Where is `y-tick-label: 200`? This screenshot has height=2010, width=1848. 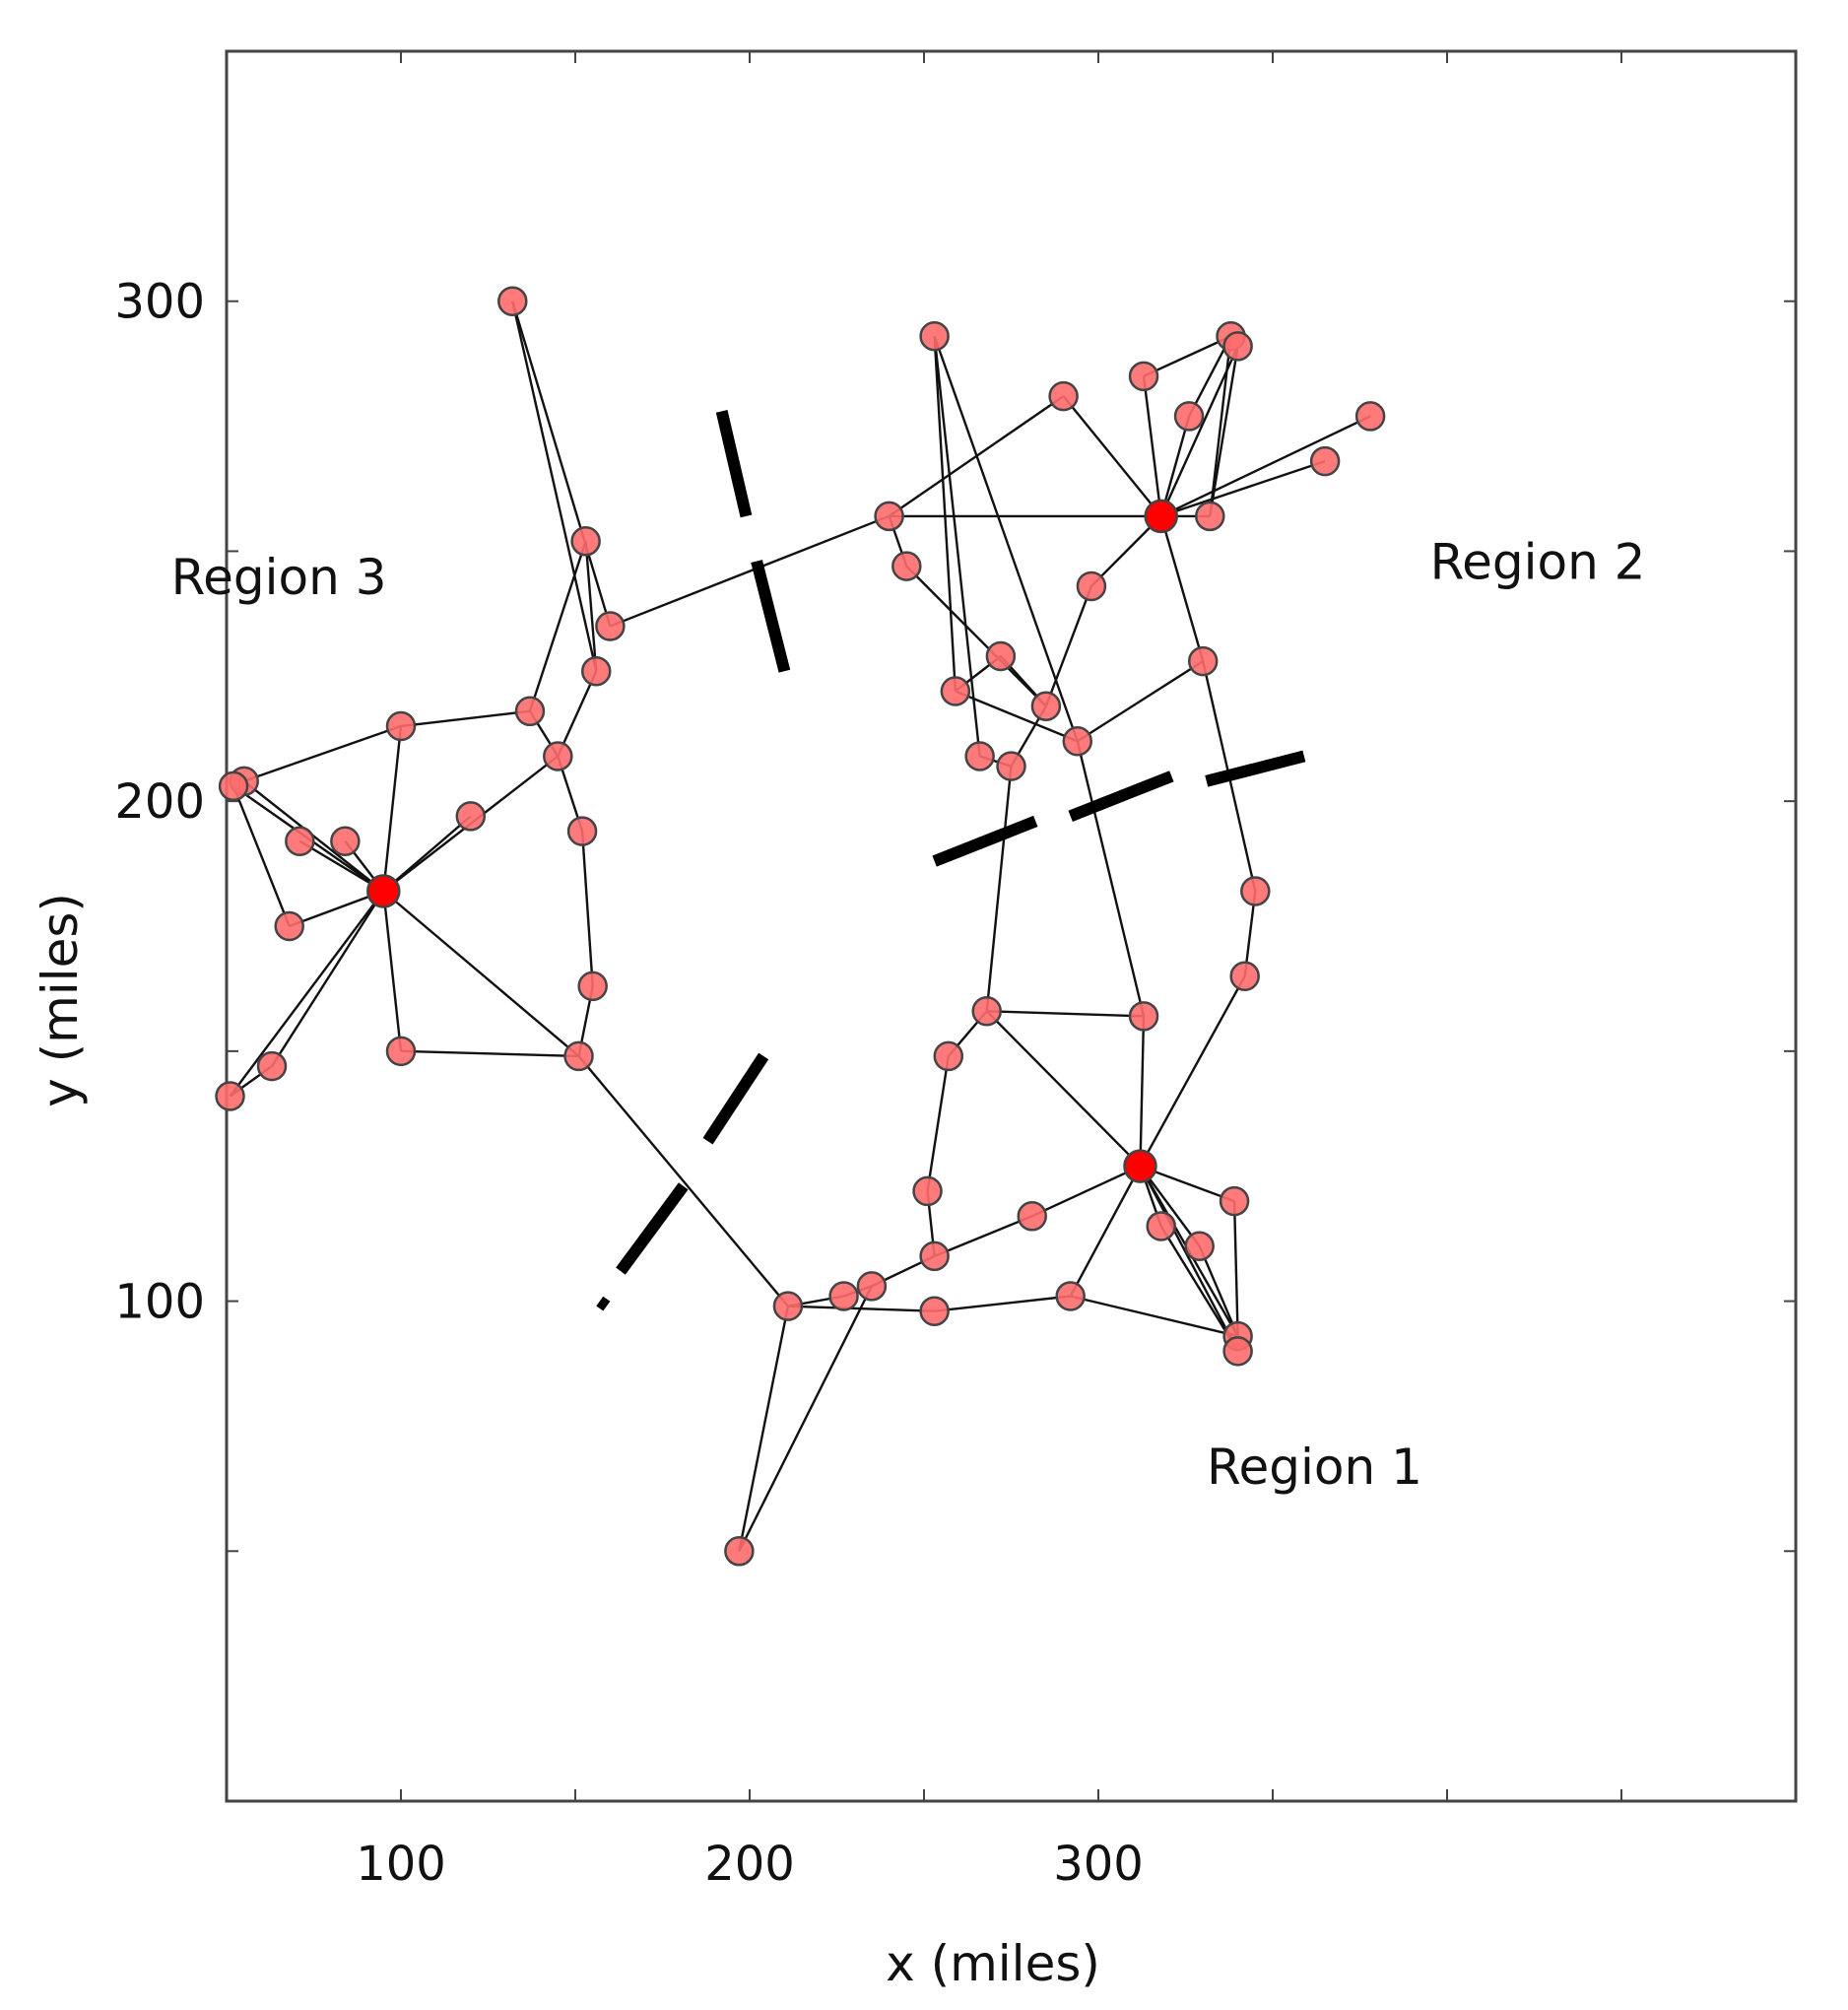 y-tick-label: 200 is located at coordinates (159, 802).